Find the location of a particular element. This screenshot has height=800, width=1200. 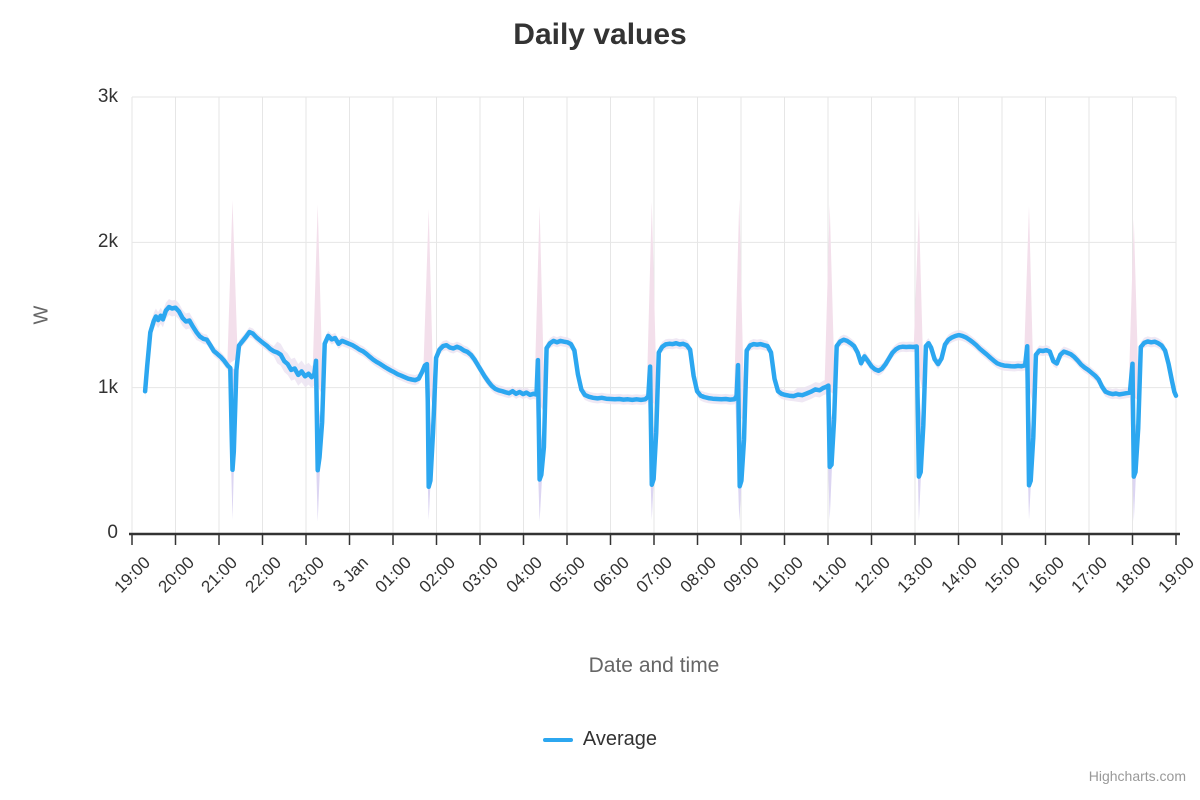

y-tick-label: 2k is located at coordinates (107, 242).